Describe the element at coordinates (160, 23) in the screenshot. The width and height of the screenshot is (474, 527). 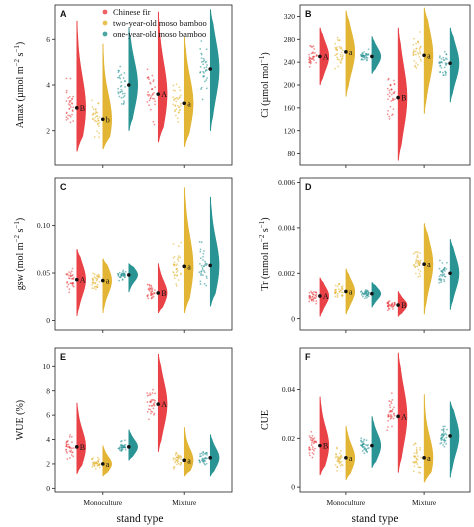
I see `legend-entry: two-year-old moso bamboo` at that location.